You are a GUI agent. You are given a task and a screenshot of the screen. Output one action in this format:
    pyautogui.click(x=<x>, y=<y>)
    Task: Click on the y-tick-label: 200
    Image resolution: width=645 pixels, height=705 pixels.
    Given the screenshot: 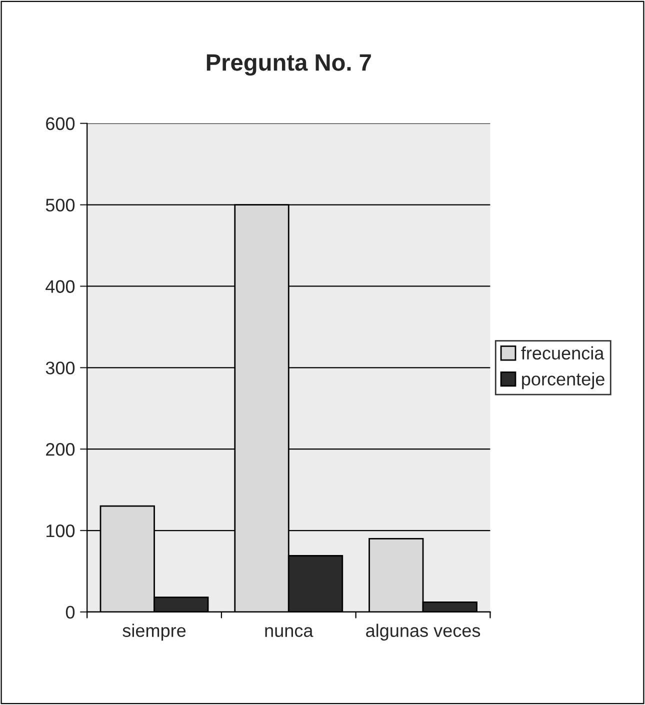 What is the action you would take?
    pyautogui.click(x=60, y=449)
    